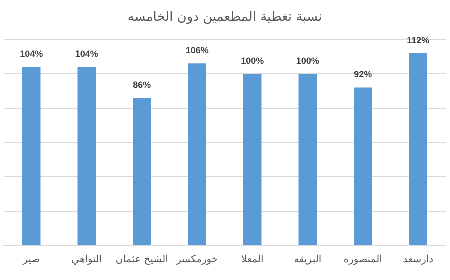  Describe the element at coordinates (31, 260) in the screenshot. I see `x-tick-label: صير` at that location.